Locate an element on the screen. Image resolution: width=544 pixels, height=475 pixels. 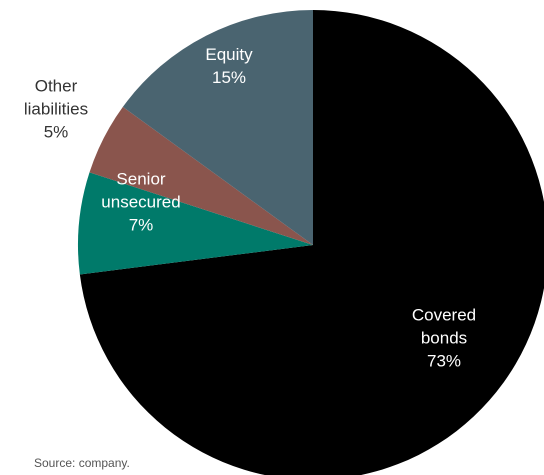
slice-value-label-0: 73% is located at coordinates (444, 360).